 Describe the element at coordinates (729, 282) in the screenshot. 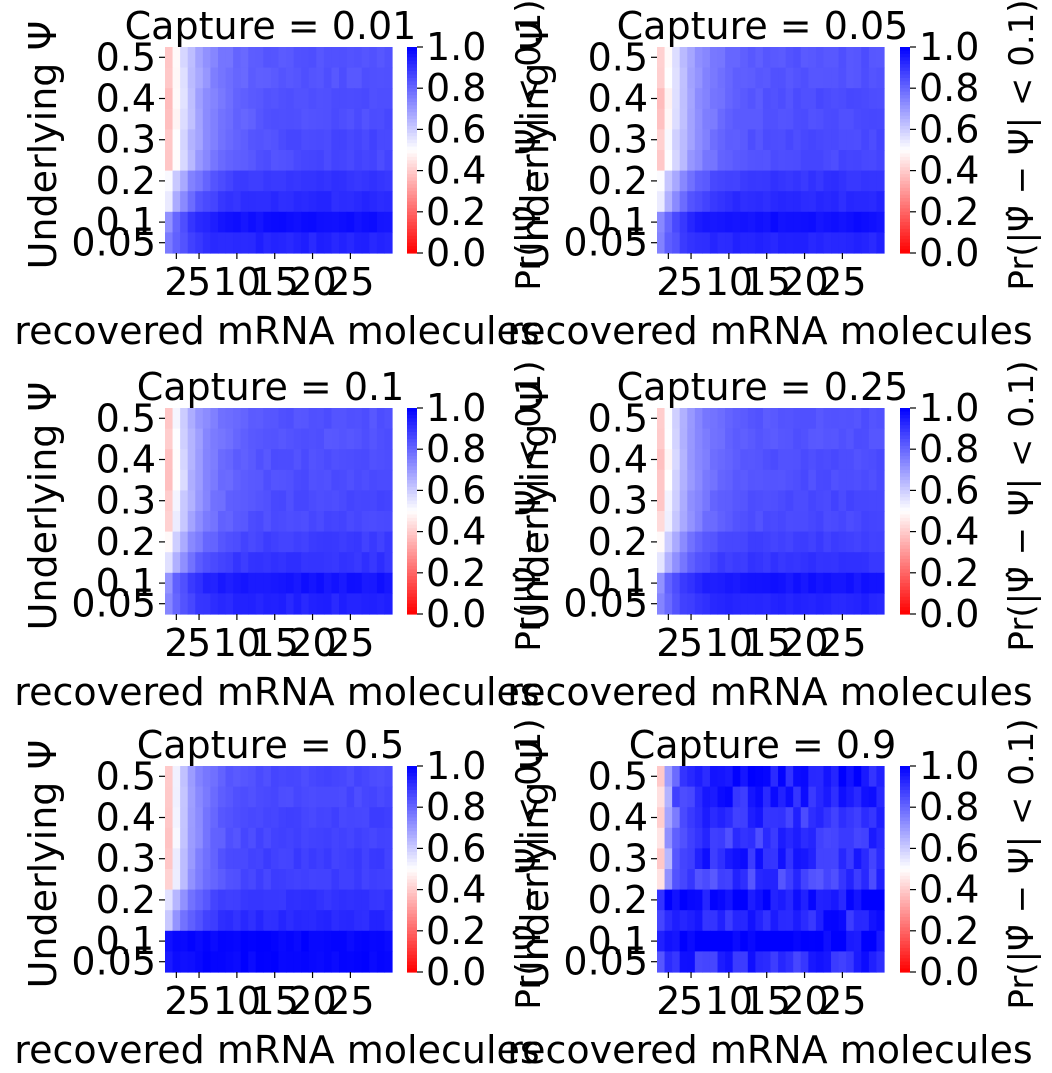

I see `x-tick-label: 10` at that location.